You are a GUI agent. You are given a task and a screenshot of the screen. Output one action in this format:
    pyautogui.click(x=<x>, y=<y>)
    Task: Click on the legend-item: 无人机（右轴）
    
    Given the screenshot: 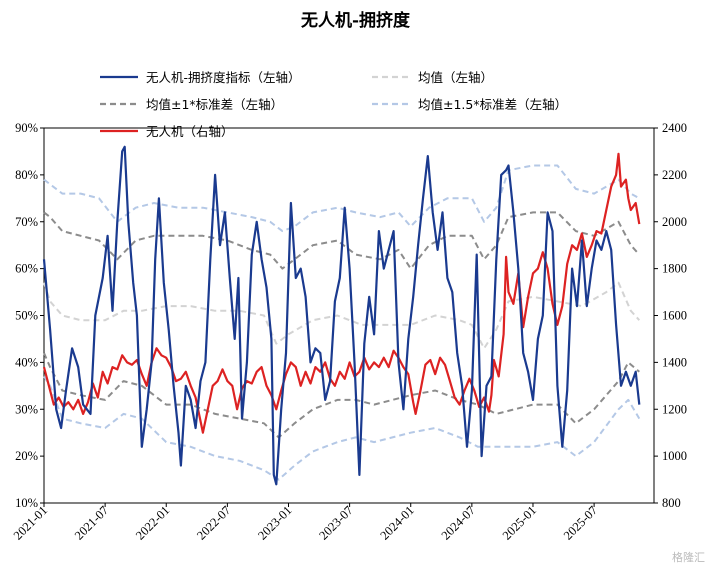 What is the action you would take?
    pyautogui.click(x=167, y=131)
    